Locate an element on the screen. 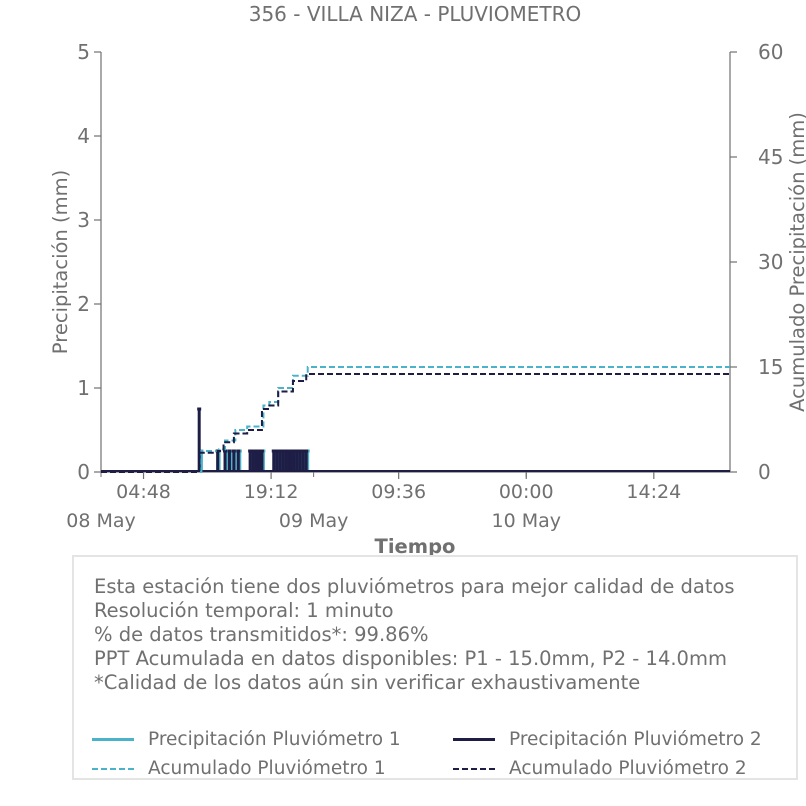  legend-item-precip-1: Precipitación Pluviómetro 1 is located at coordinates (246, 739).